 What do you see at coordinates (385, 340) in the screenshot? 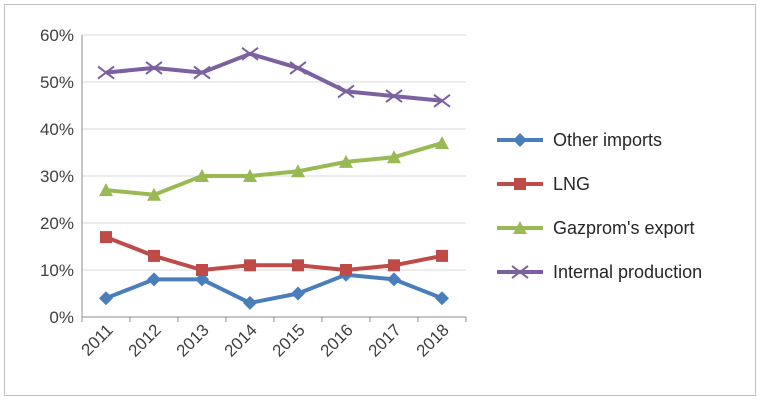
I see `x-tick-label: 2017` at bounding box center [385, 340].